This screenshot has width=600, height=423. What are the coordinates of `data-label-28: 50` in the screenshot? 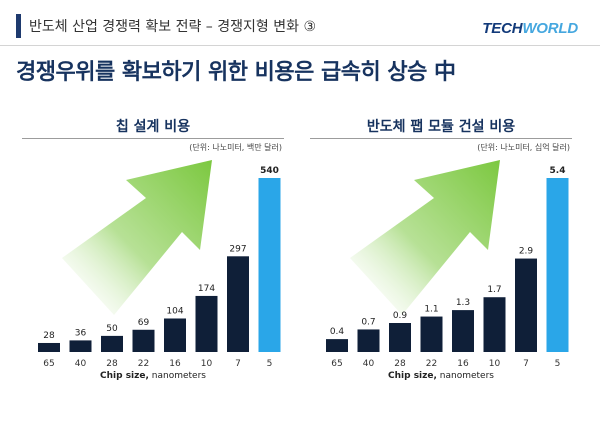 It's located at (112, 329).